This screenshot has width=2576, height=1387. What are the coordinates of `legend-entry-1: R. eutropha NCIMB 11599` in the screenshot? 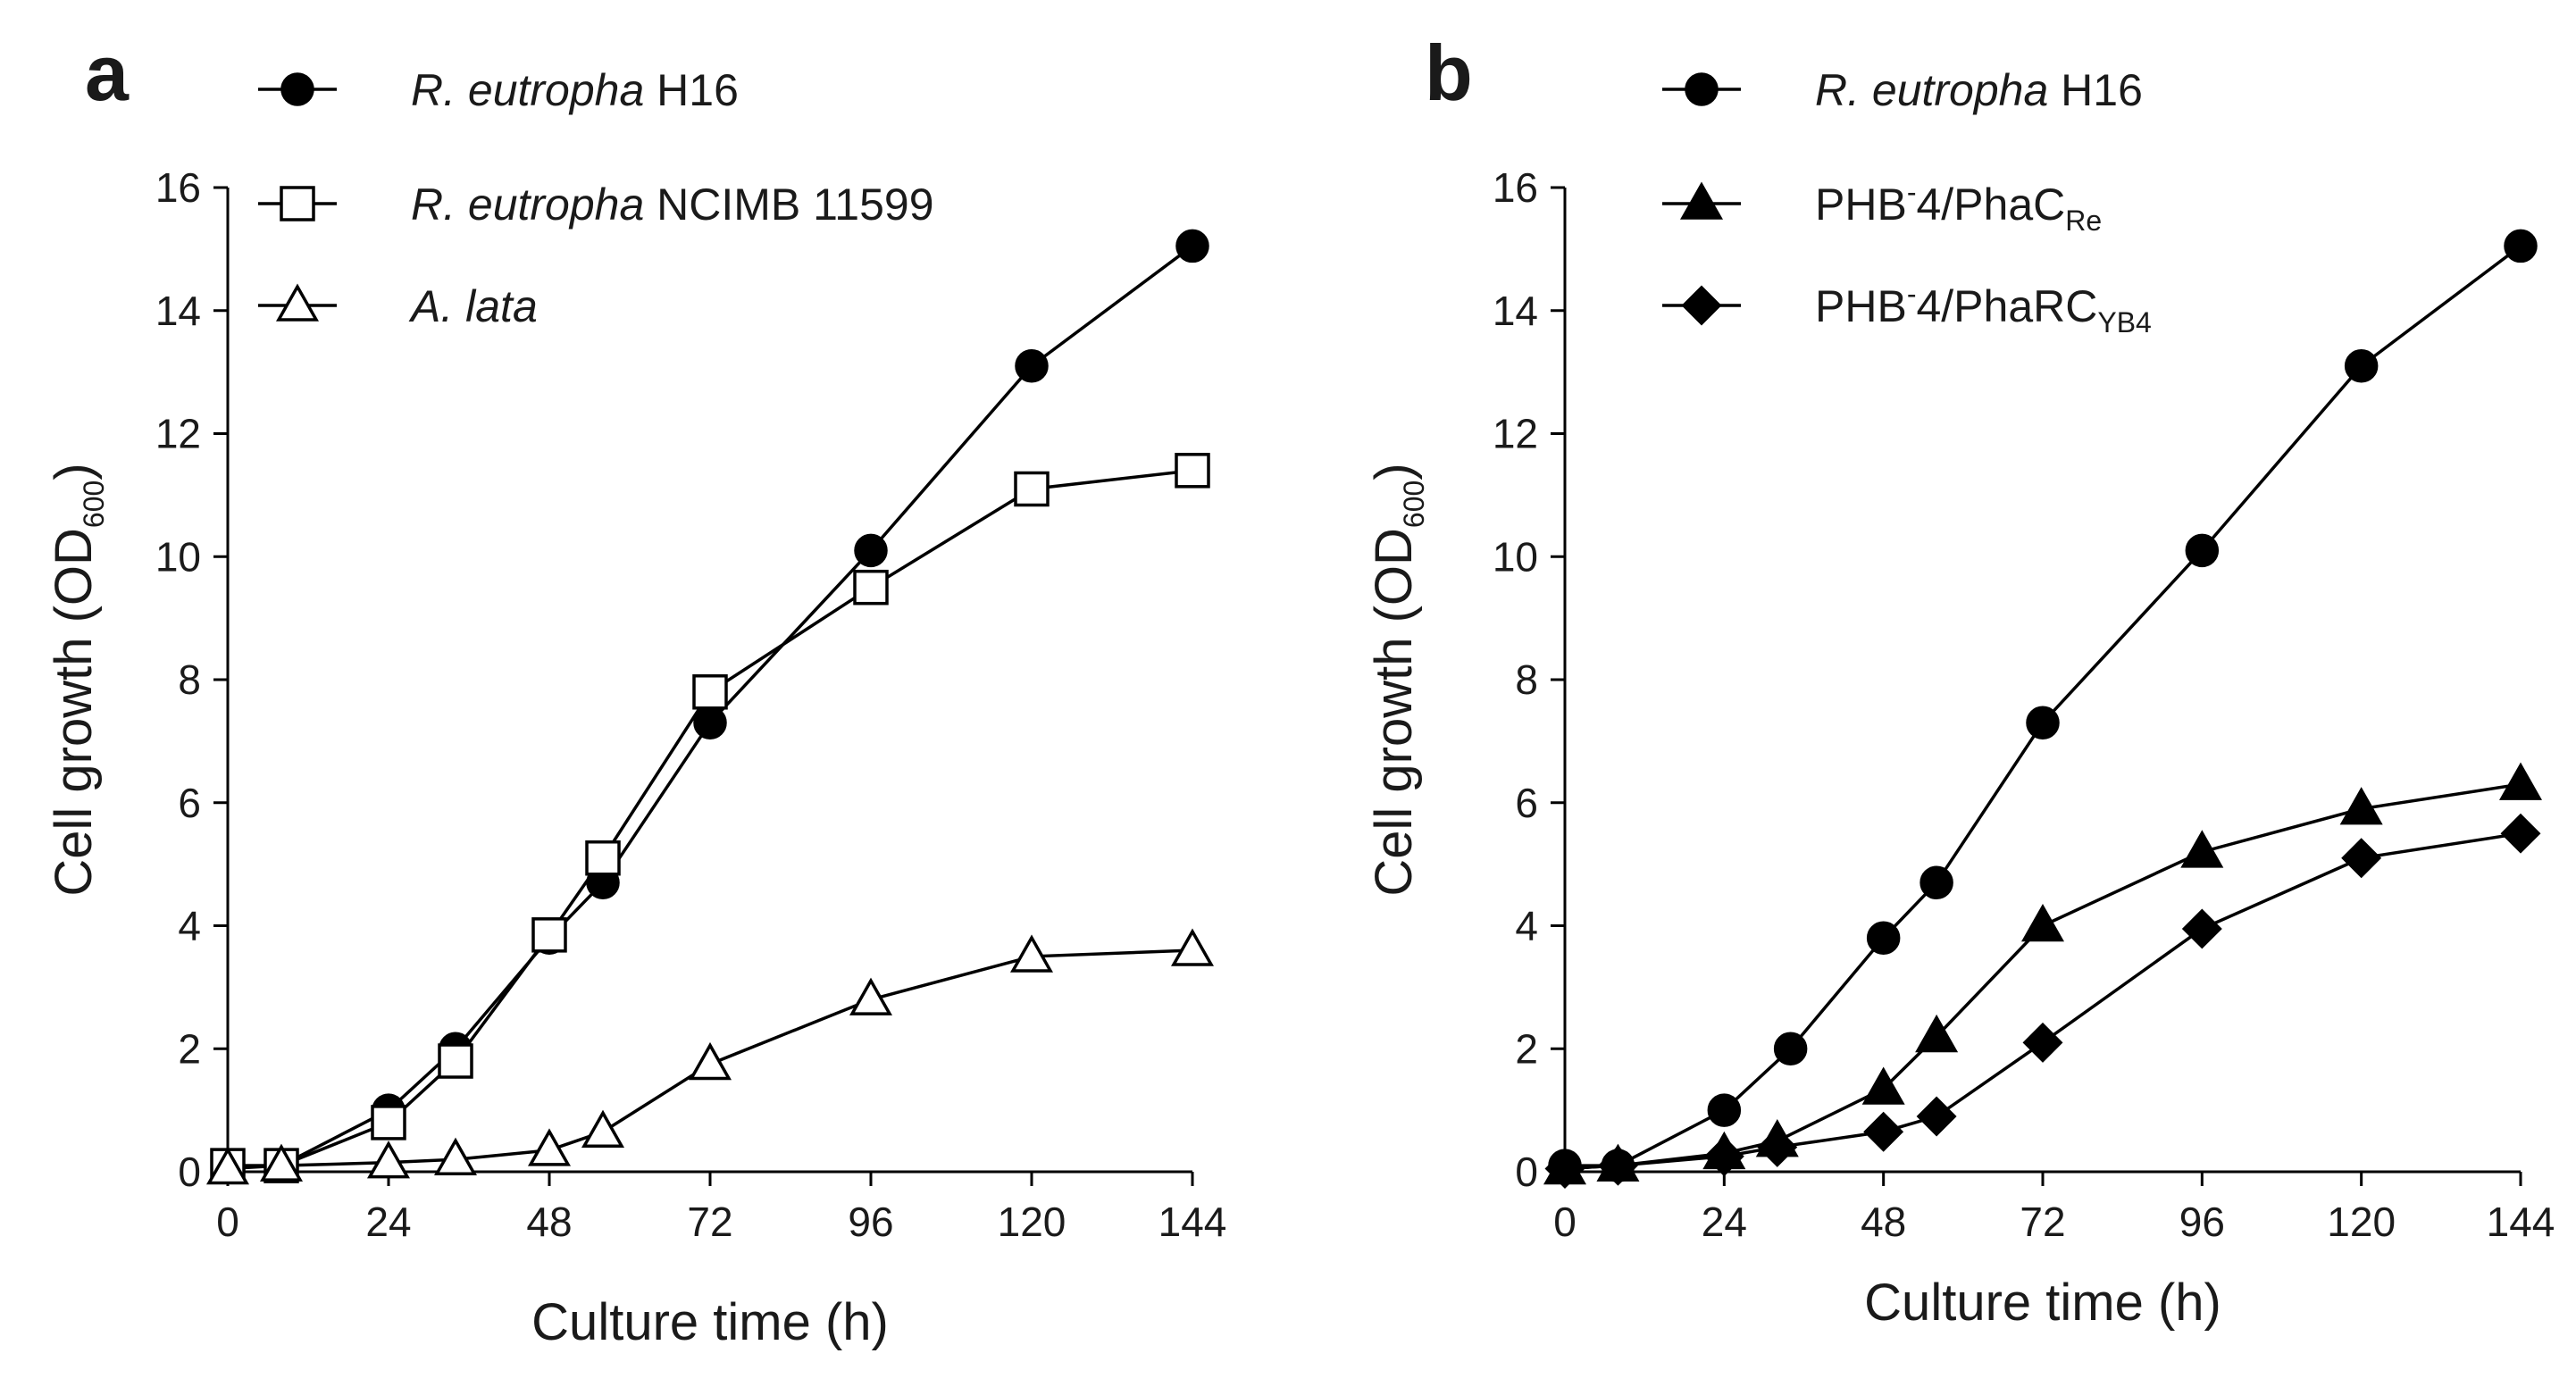 It's located at (673, 205).